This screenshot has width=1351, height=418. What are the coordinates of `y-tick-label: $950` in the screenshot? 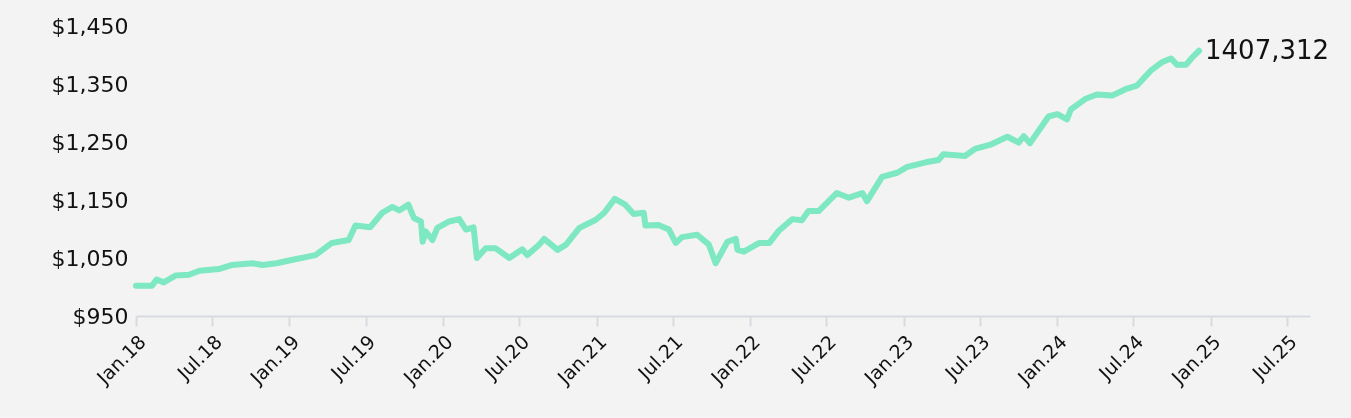 It's located at (100, 316).